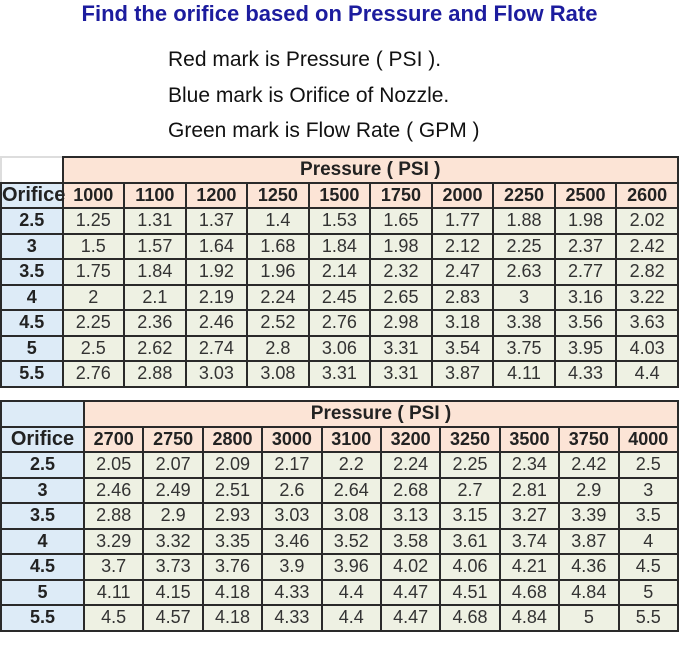  Describe the element at coordinates (173, 439) in the screenshot. I see `pressure-header: 2750` at that location.